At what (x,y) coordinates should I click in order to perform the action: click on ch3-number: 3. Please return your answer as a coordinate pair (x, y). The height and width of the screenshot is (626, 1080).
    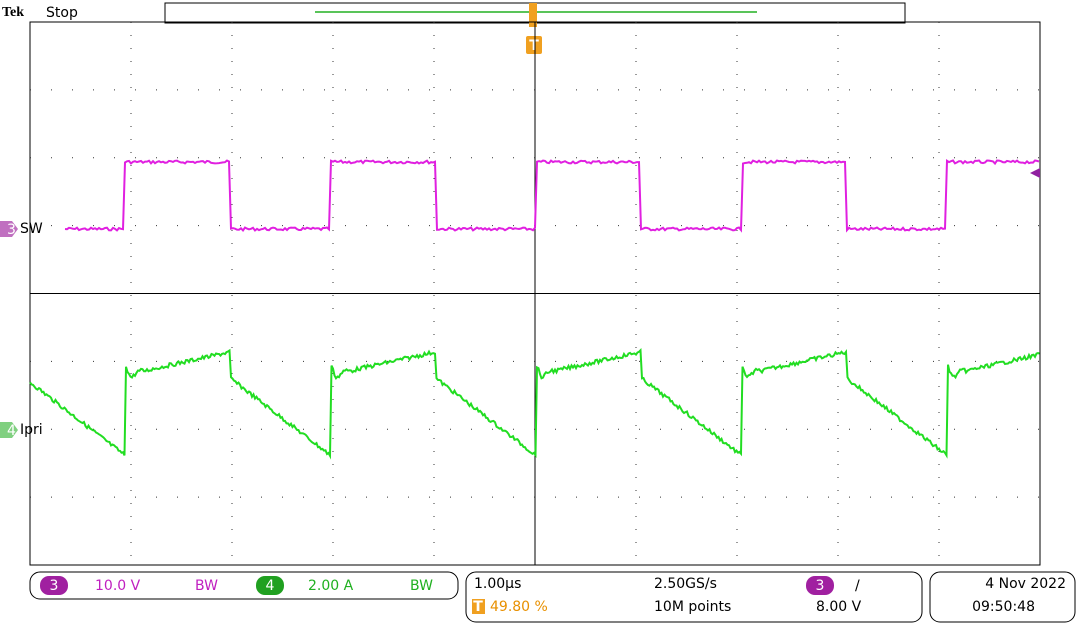
    Looking at the image, I should click on (11, 230).